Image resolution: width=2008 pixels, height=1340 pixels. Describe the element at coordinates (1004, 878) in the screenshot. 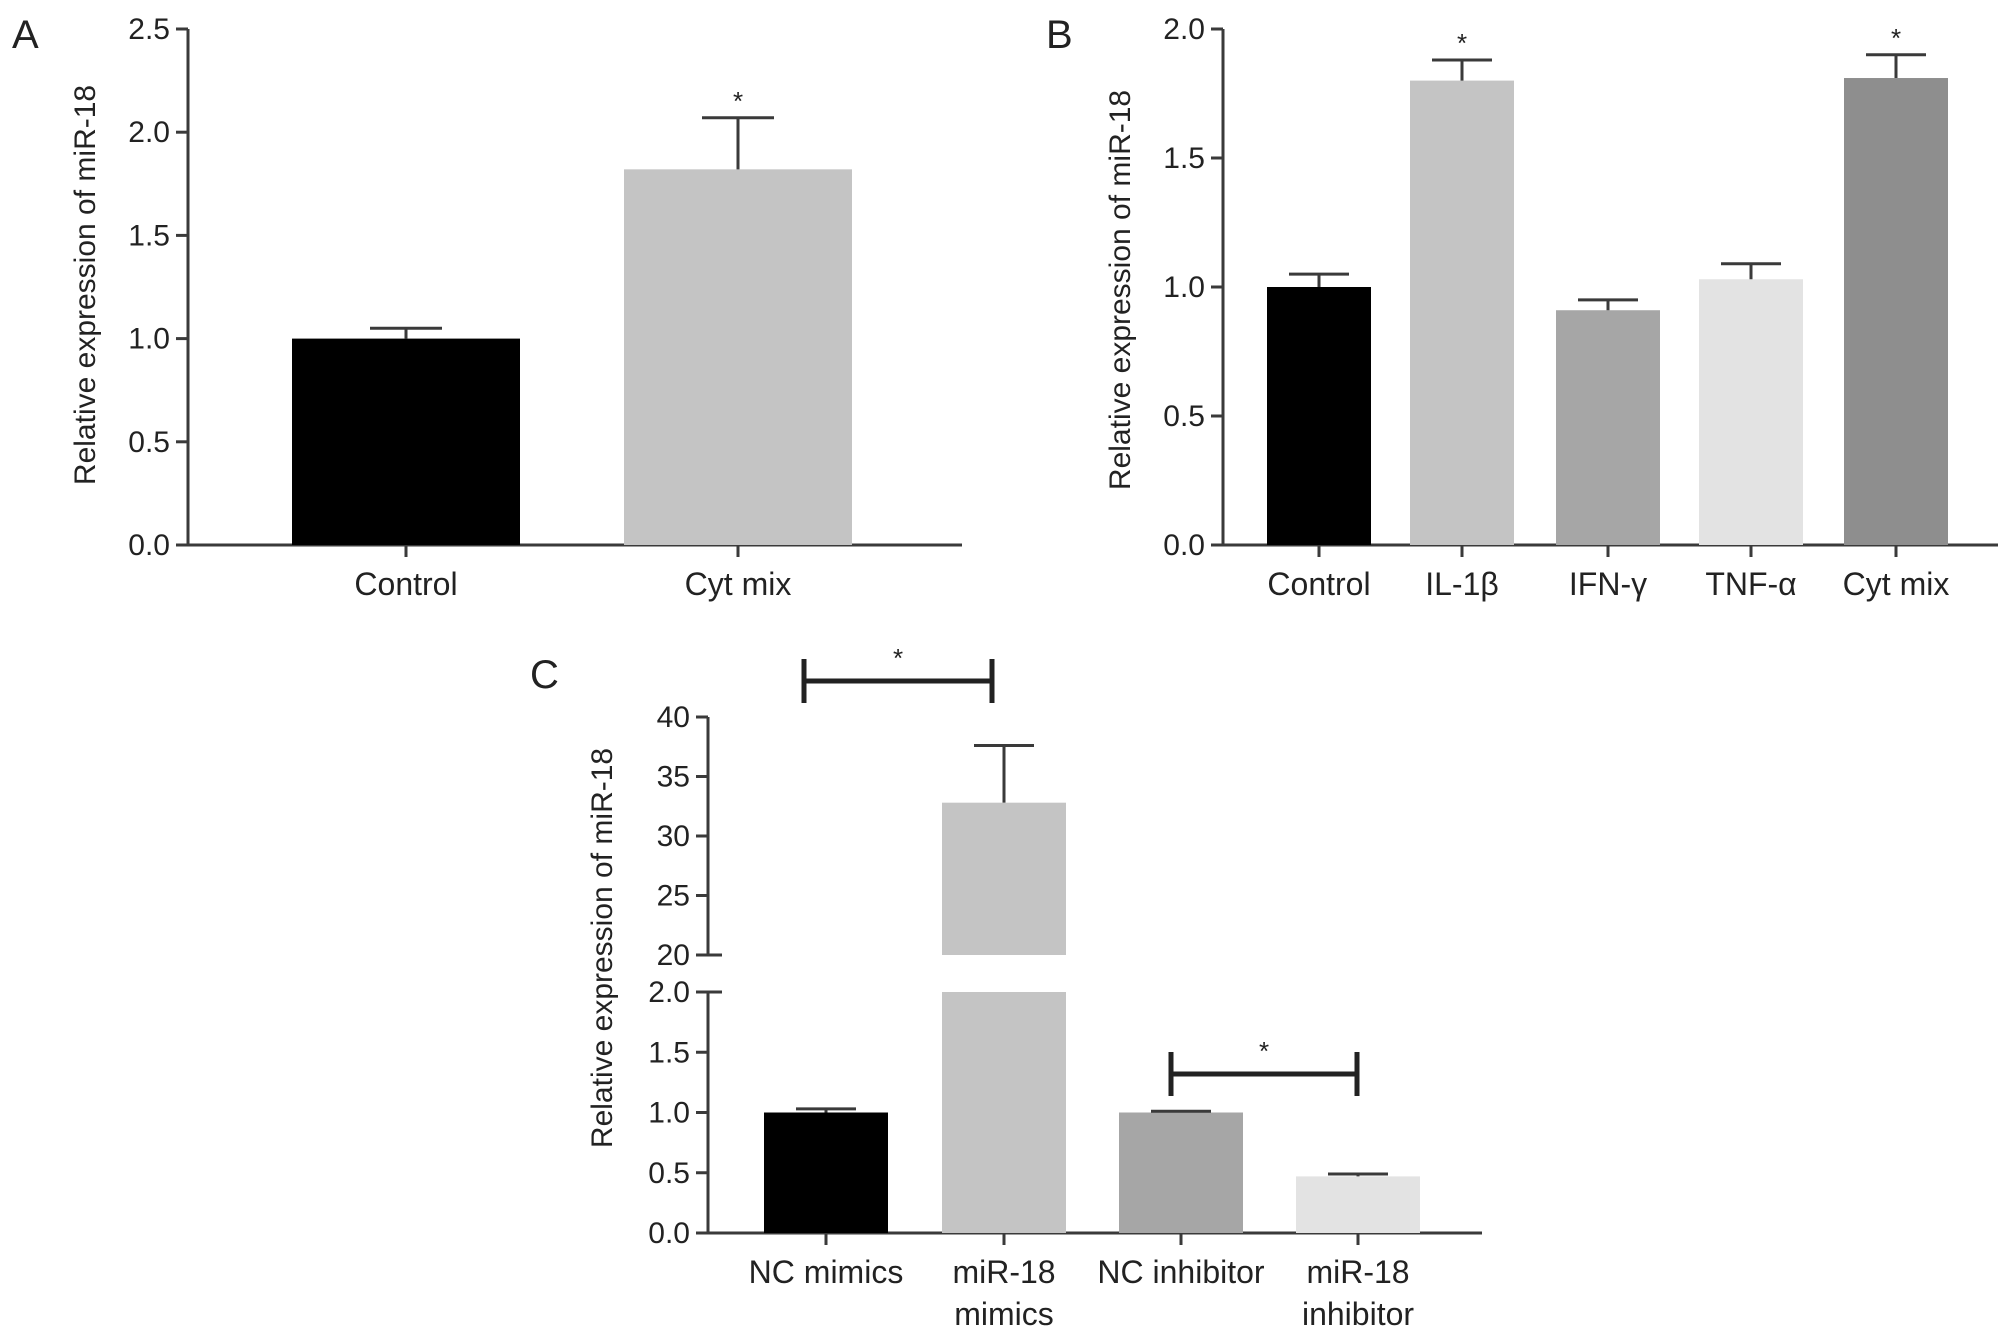

I see `panel-c-bar-upper-segment` at that location.